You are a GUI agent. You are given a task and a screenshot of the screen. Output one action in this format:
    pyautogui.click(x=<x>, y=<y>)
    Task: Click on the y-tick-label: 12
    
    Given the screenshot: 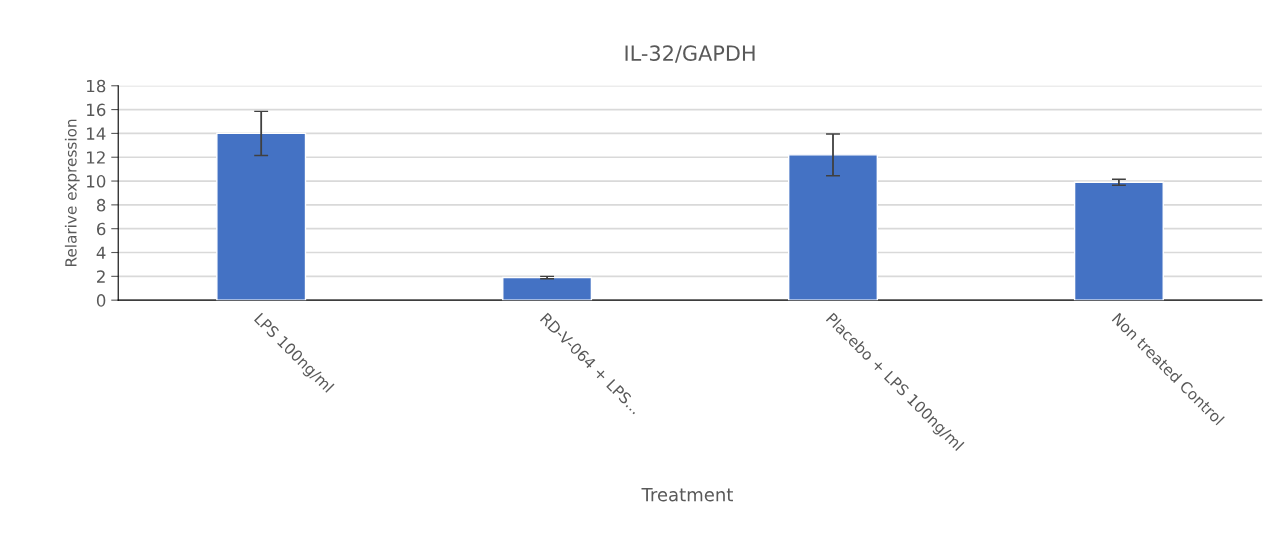 What is the action you would take?
    pyautogui.click(x=96, y=157)
    